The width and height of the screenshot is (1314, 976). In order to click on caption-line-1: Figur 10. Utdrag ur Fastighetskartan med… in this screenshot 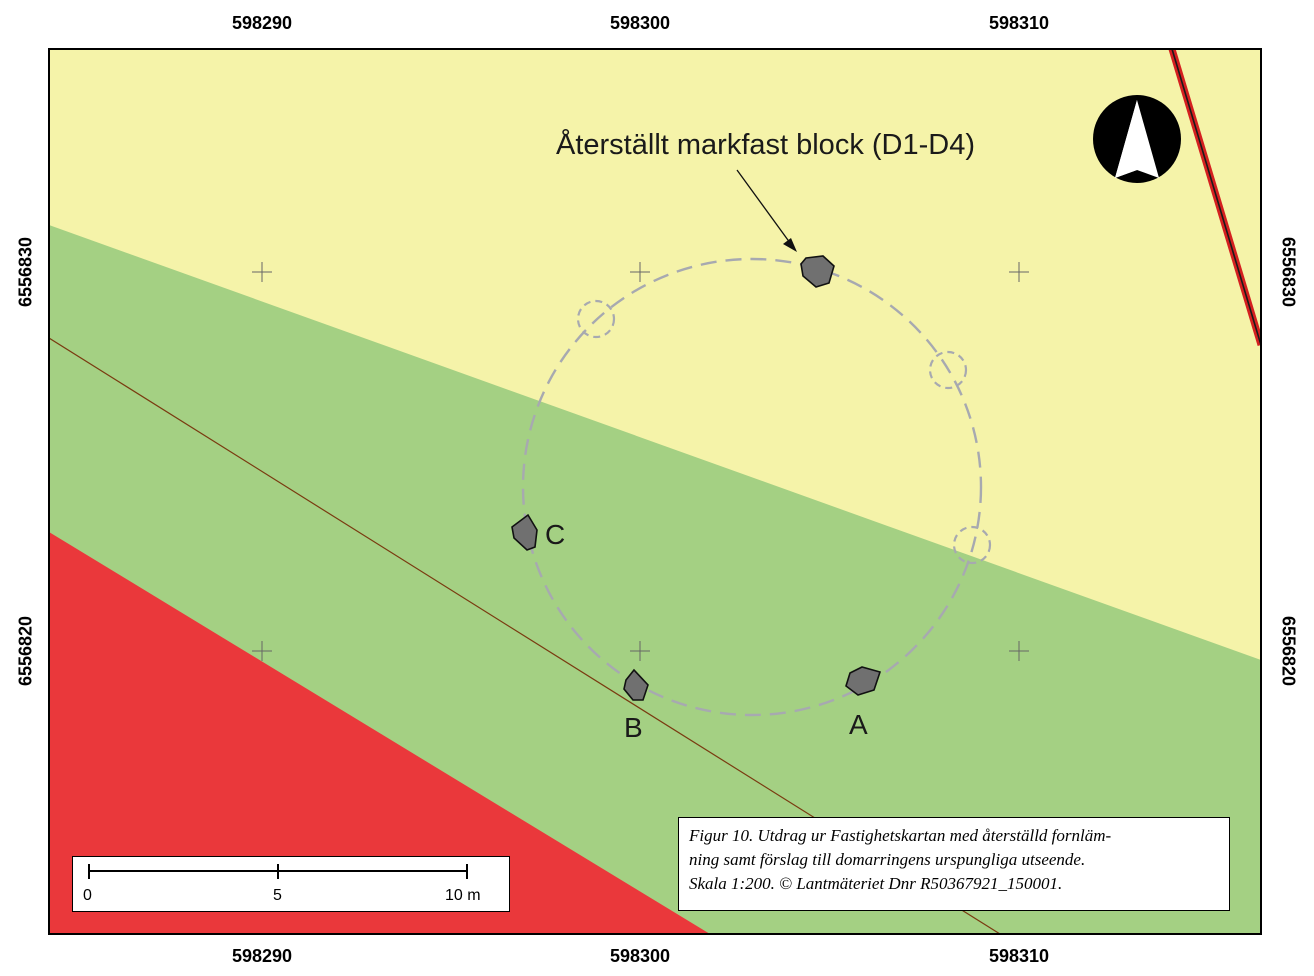, I will do `click(900, 835)`.